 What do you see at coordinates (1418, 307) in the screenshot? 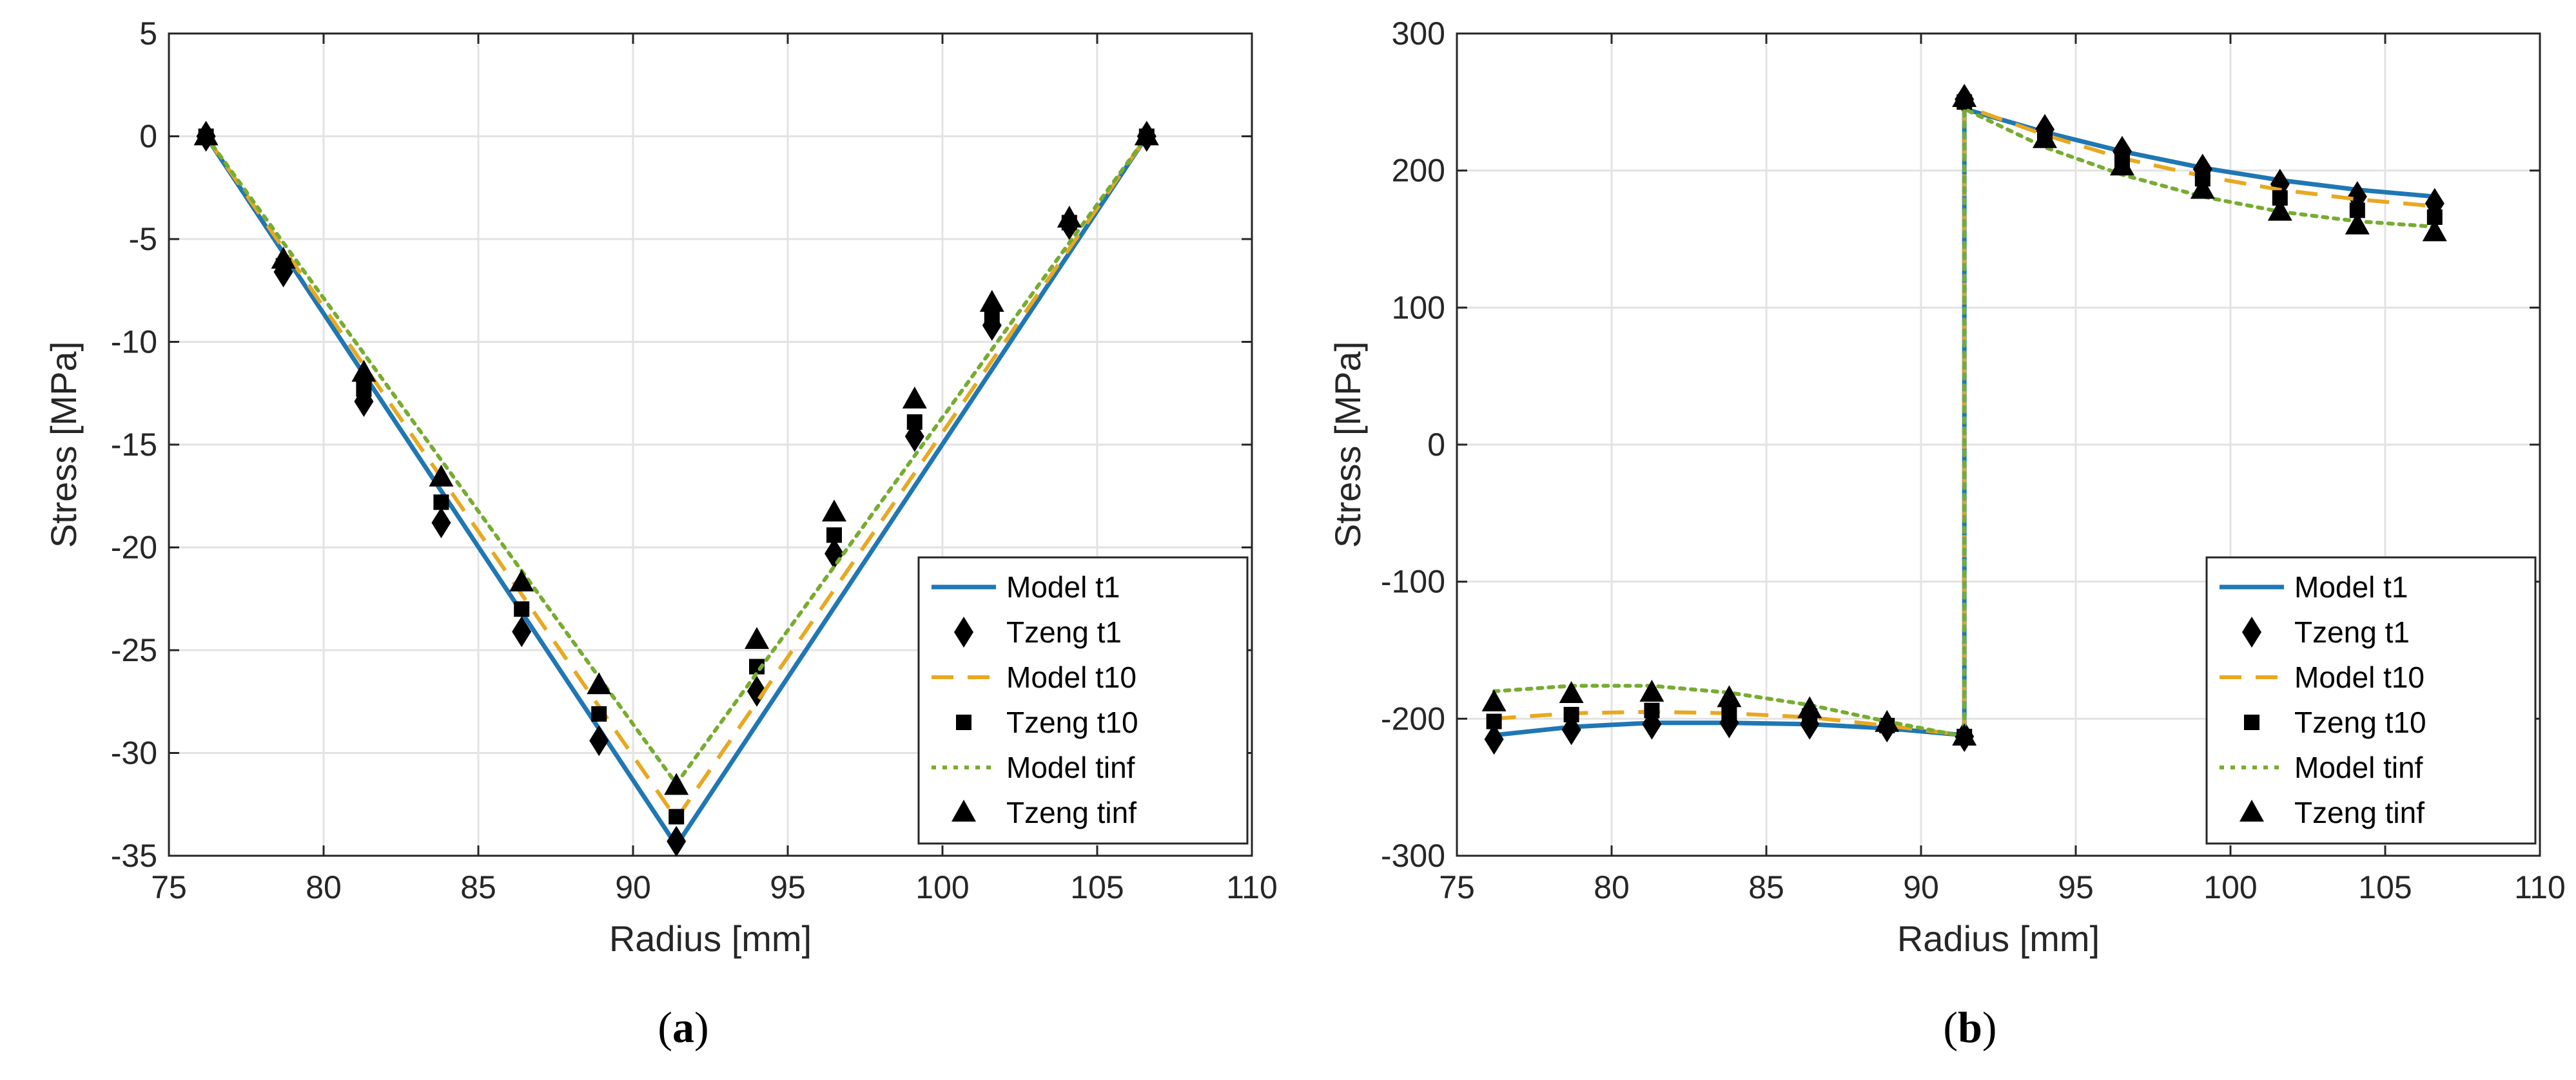
I see `y-tick-label: 100` at bounding box center [1418, 307].